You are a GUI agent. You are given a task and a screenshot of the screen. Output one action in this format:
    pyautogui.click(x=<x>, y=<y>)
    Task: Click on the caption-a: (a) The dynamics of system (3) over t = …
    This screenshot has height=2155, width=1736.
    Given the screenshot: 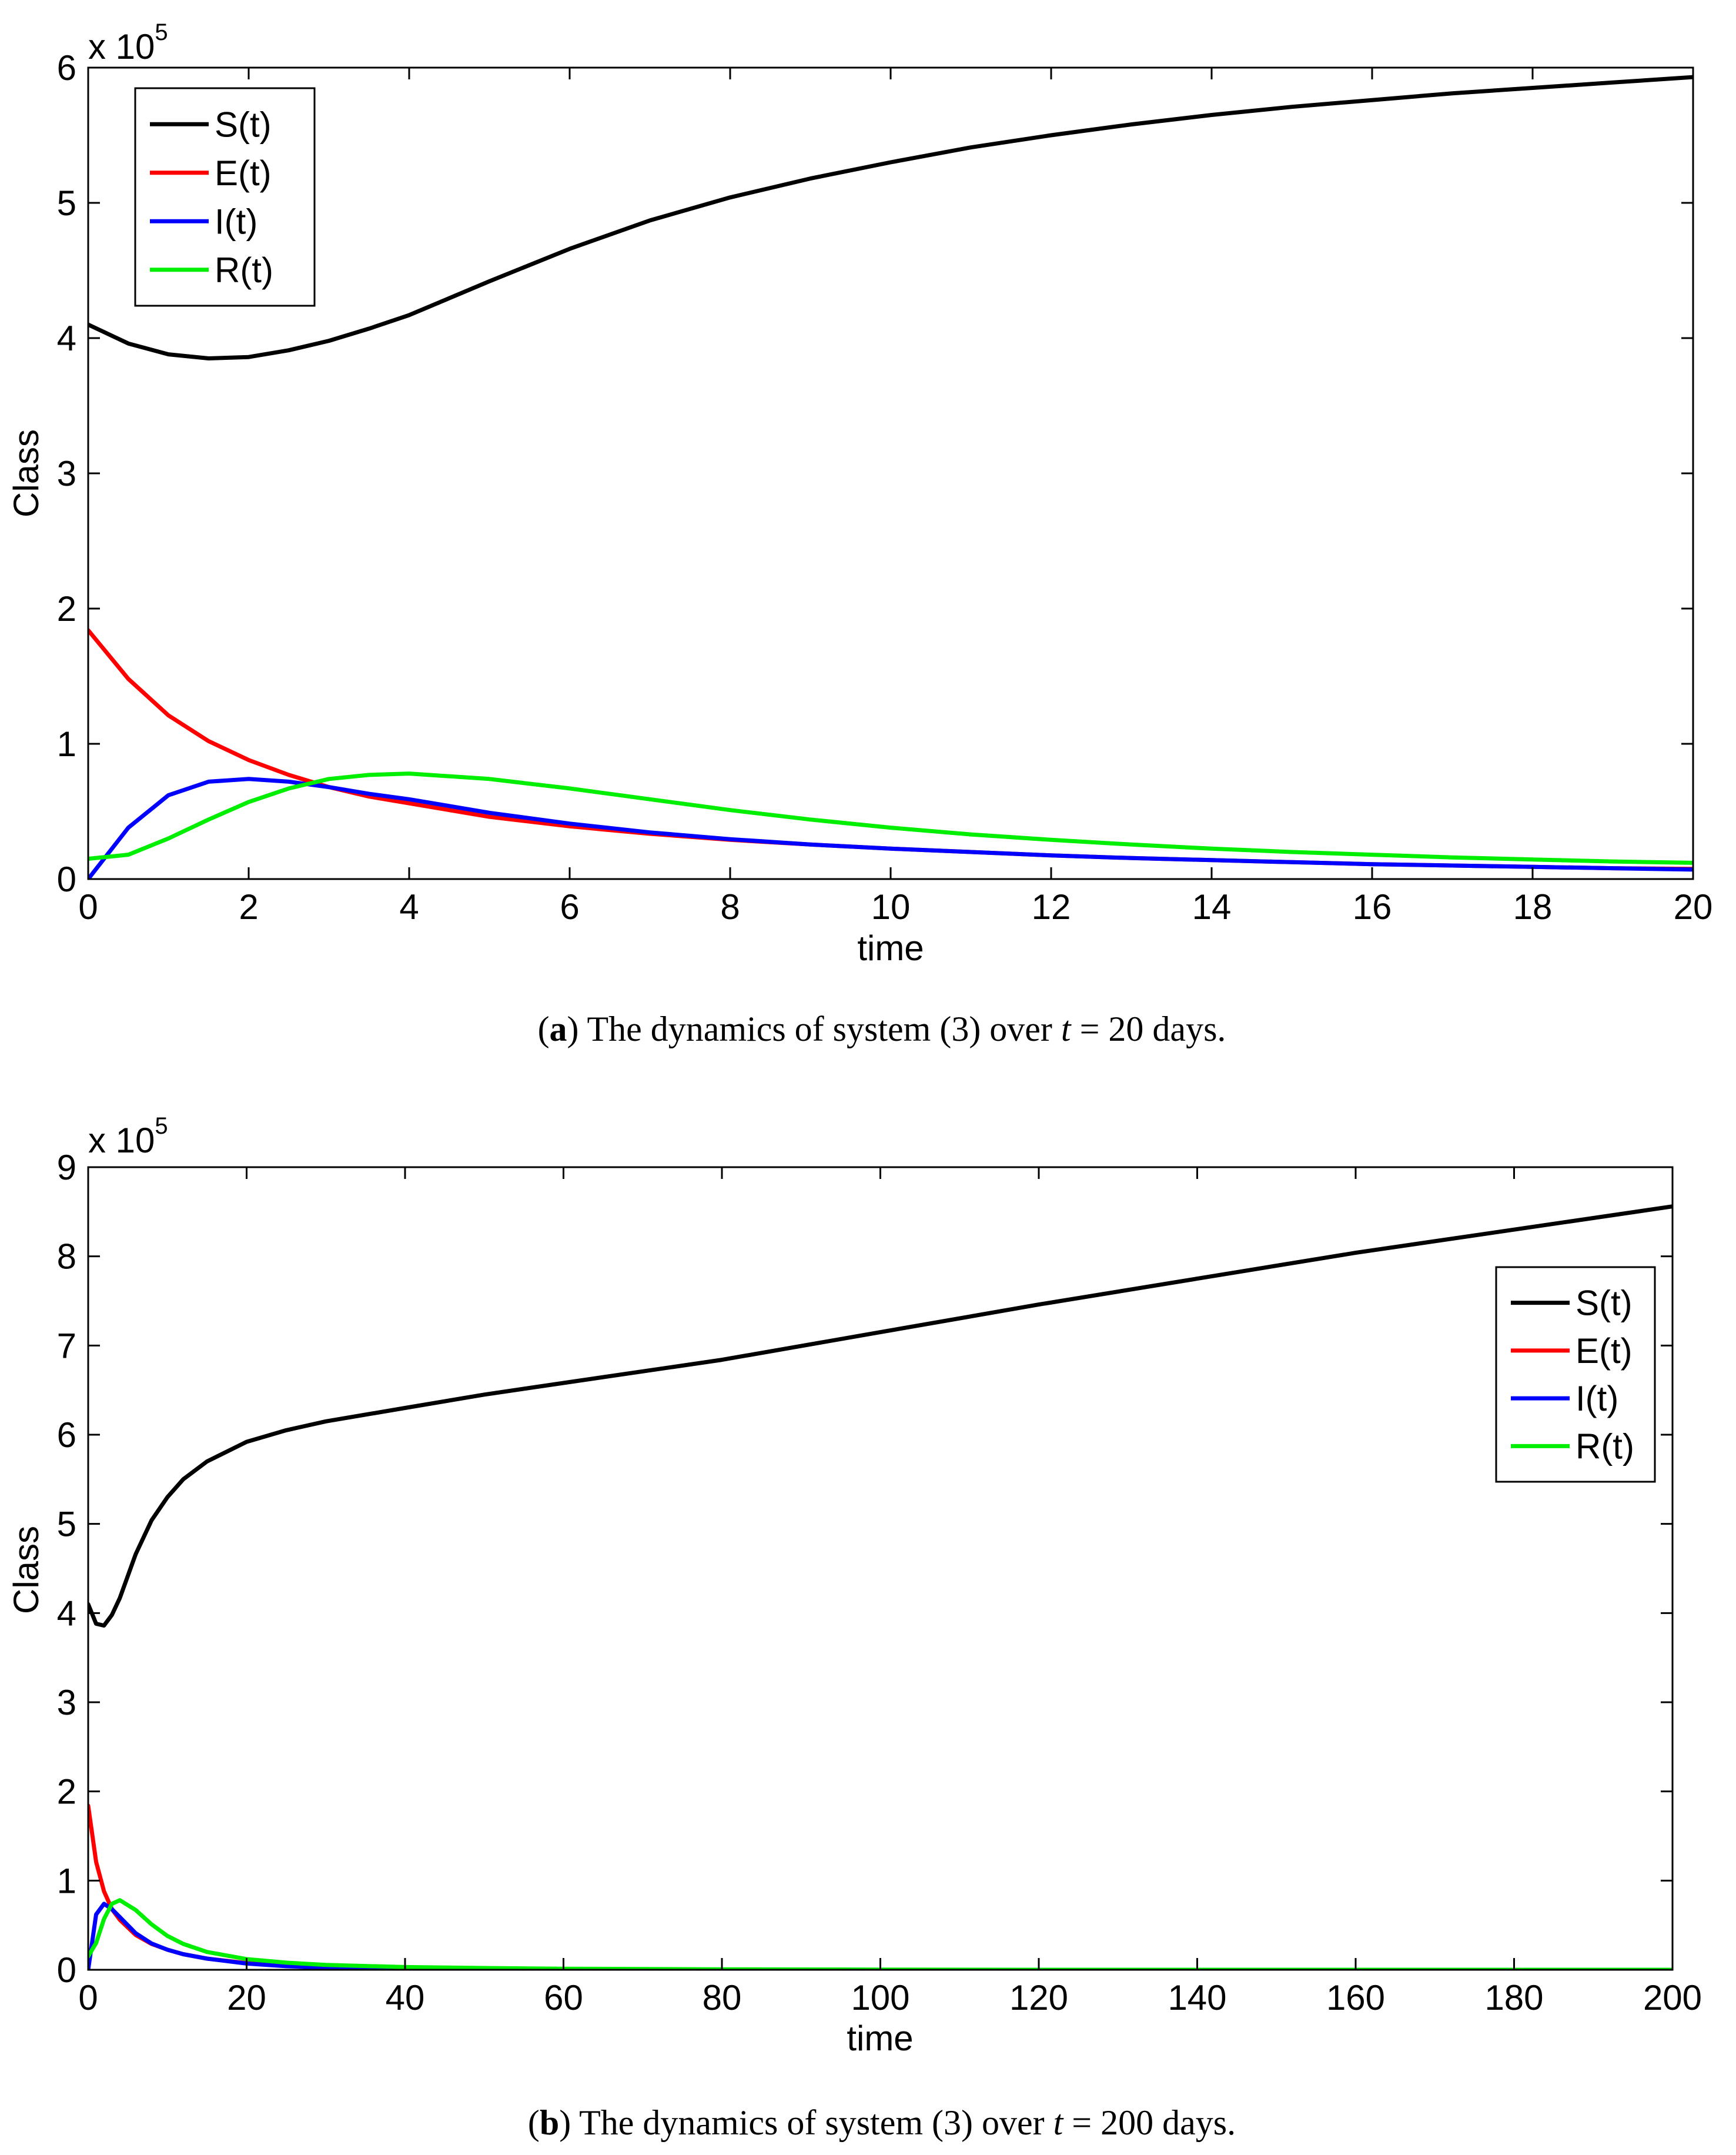 What is the action you would take?
    pyautogui.click(x=882, y=1029)
    